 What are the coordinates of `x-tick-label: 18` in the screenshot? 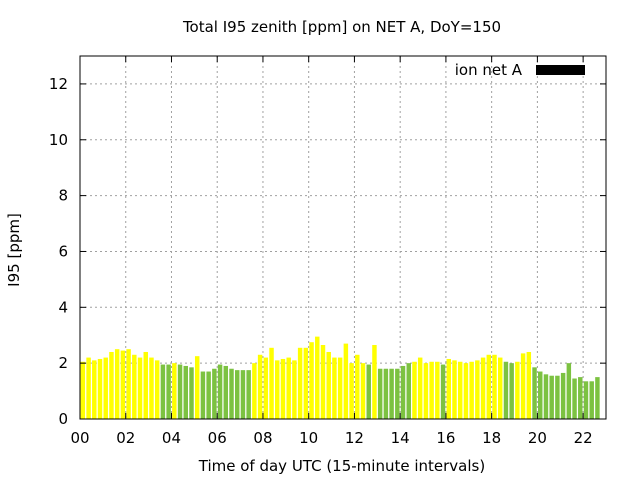 It's located at (491, 438).